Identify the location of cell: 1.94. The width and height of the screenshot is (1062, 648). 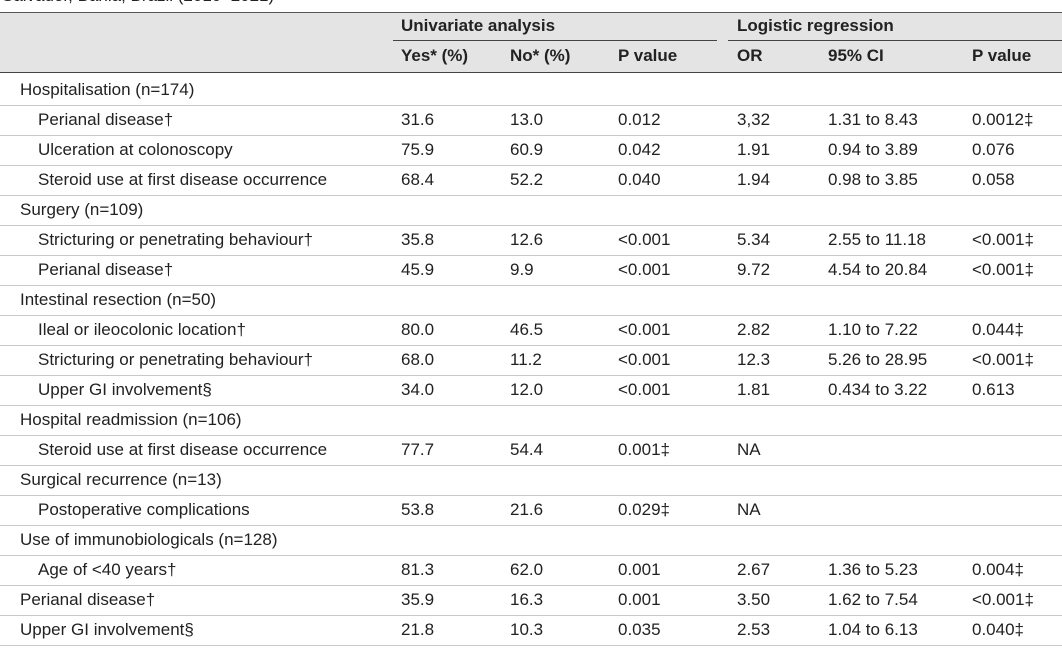
(754, 179).